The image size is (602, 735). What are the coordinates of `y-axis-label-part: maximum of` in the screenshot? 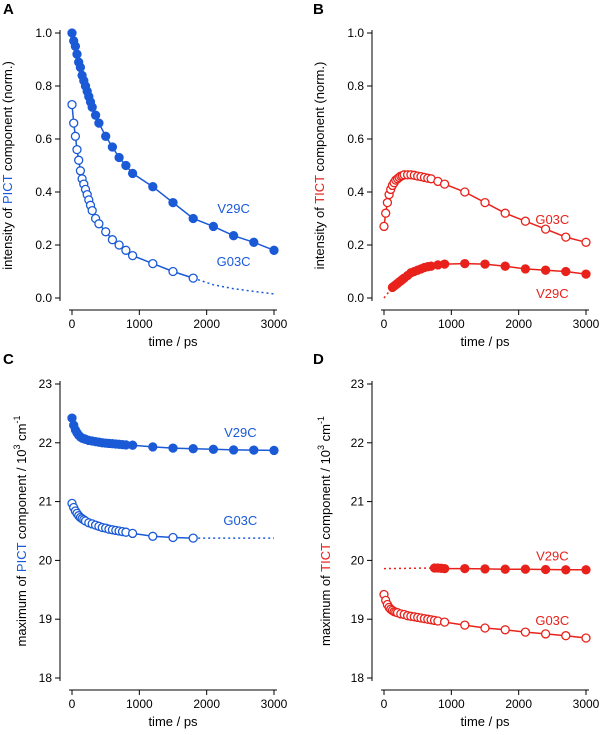 It's located at (325, 609).